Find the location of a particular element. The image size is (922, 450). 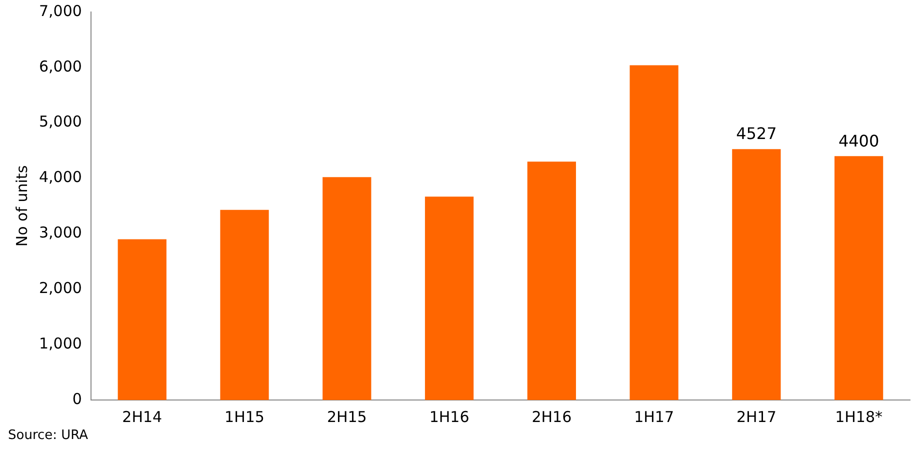

x-tick-label: 1H18* is located at coordinates (859, 417).